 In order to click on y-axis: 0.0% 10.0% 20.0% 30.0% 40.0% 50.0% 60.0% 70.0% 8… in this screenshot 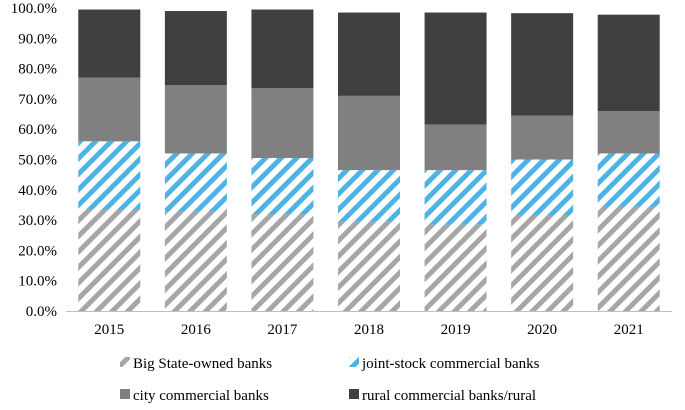, I will do `click(34, 160)`.